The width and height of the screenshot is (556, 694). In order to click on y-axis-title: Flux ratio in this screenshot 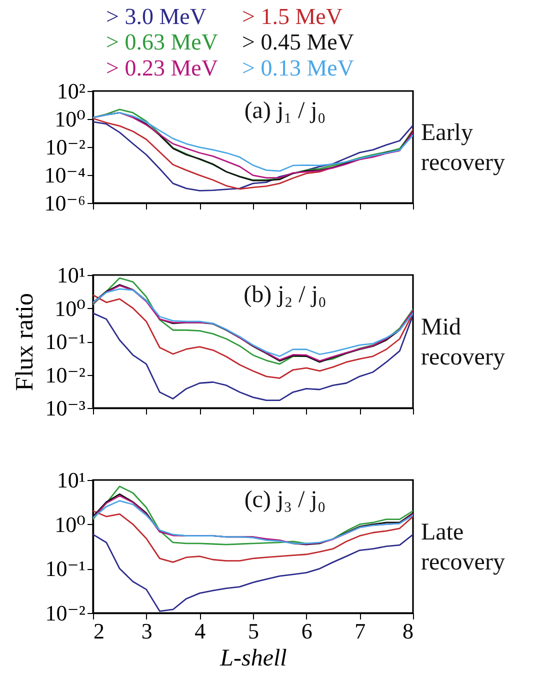, I will do `click(24, 342)`.